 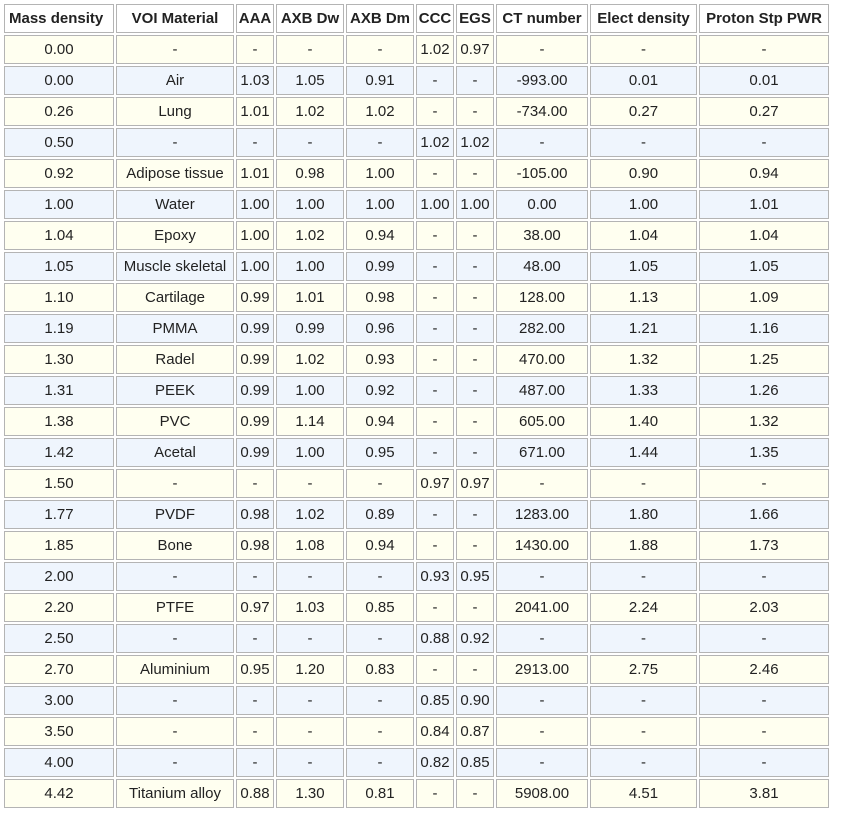 I want to click on column-header: AXB Dm, so click(x=380, y=18).